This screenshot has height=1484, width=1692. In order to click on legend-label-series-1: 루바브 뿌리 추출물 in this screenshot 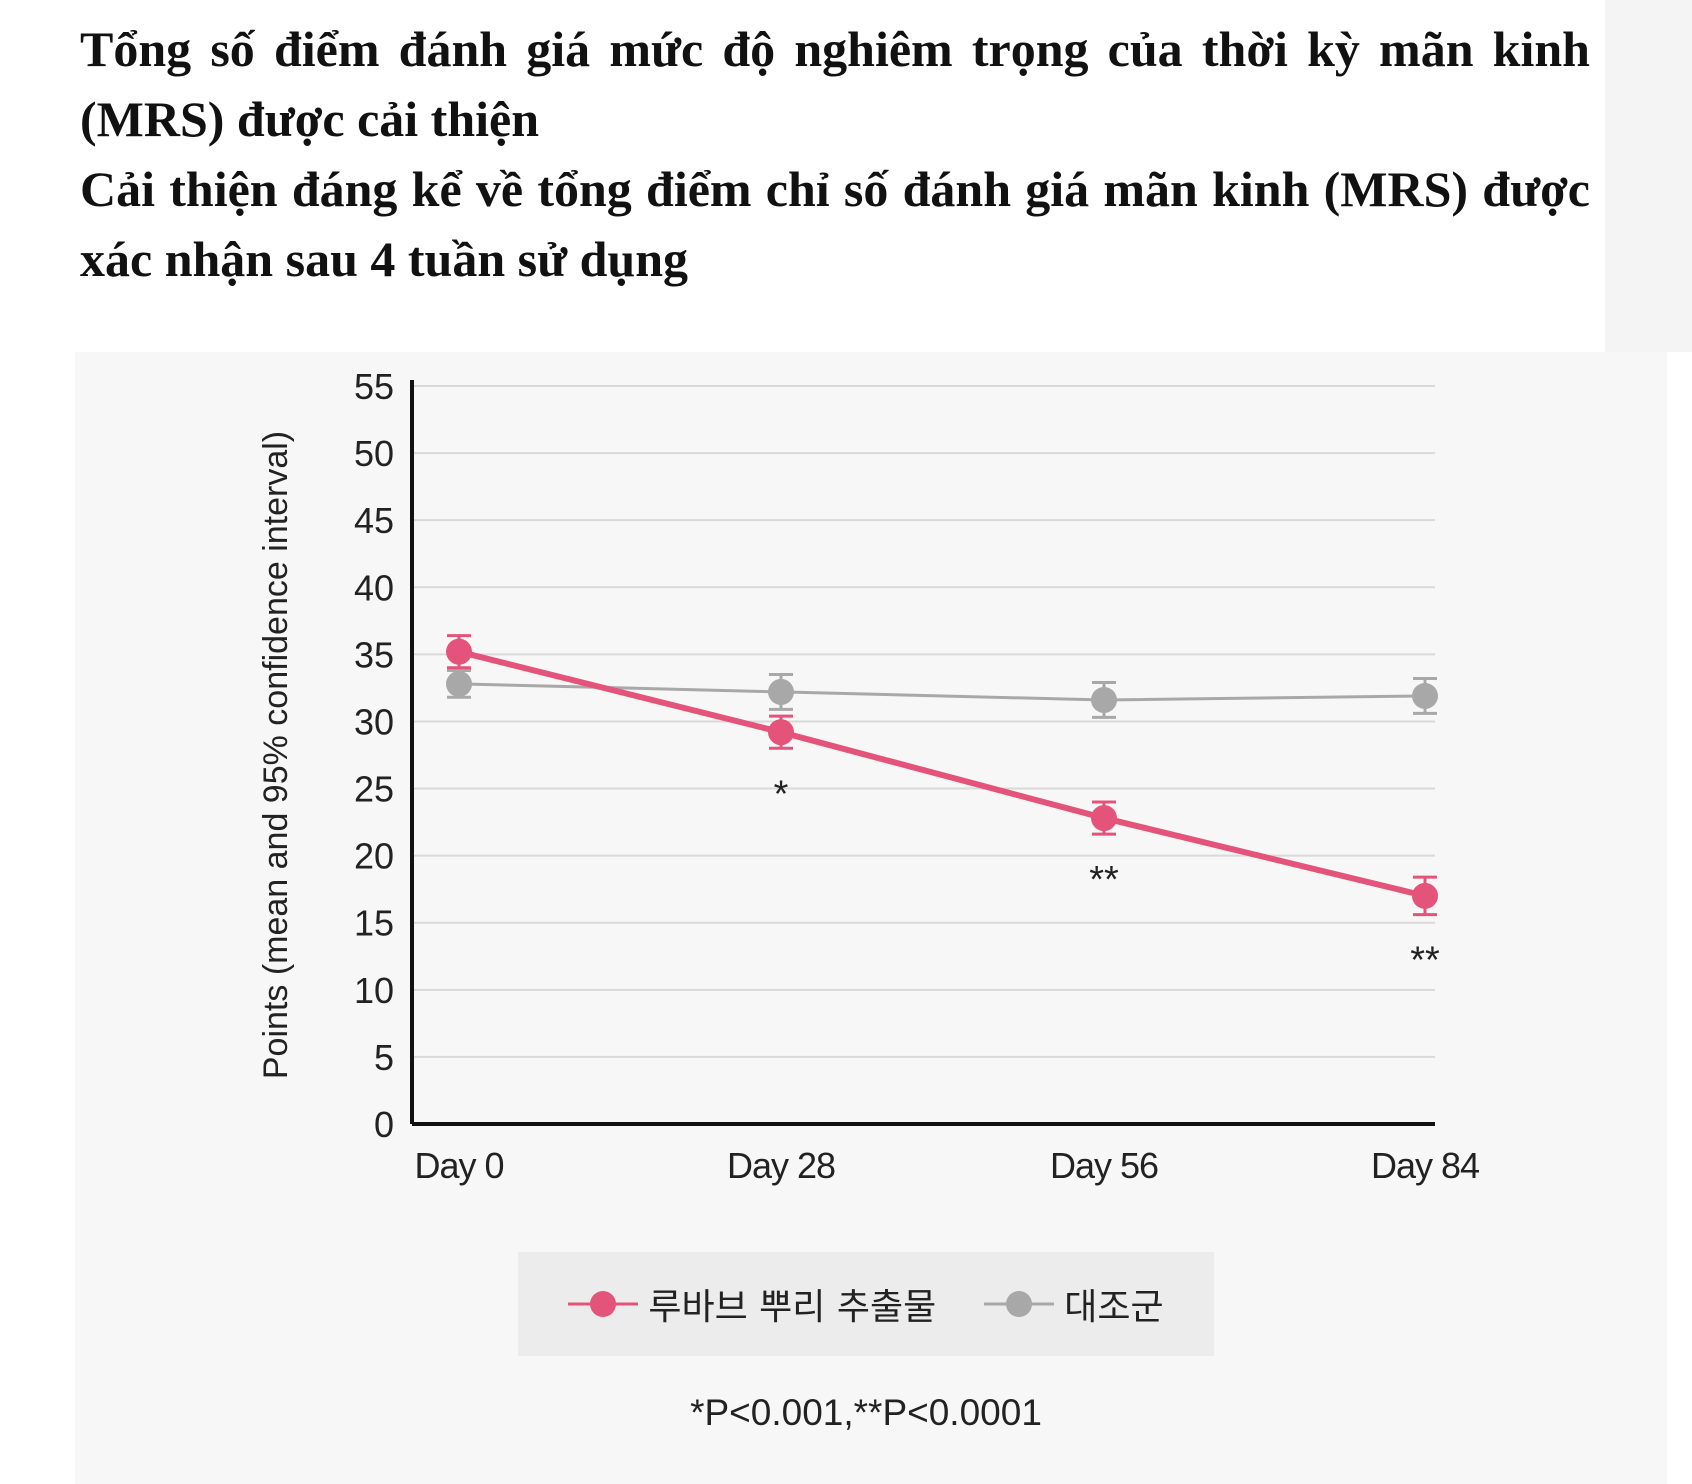, I will do `click(792, 1307)`.